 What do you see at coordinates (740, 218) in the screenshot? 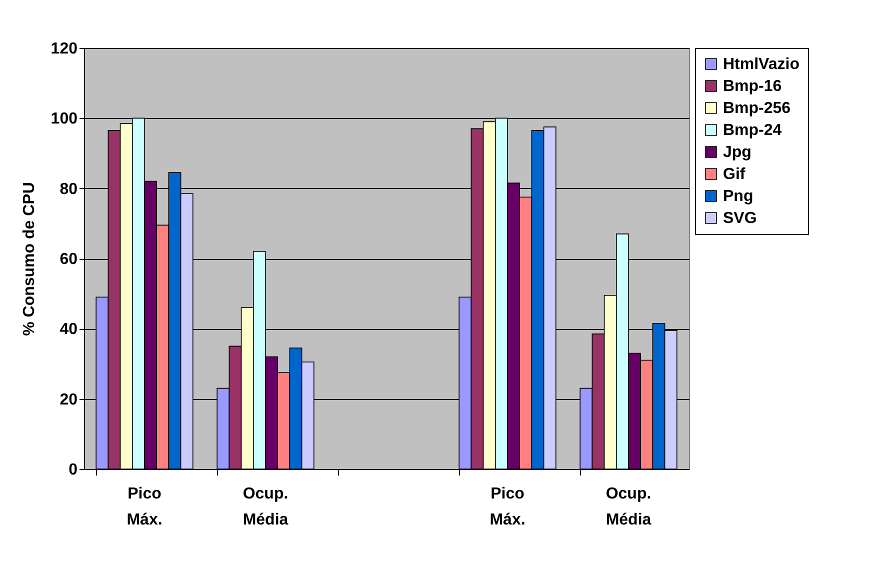
I see `legend-label: SVG` at bounding box center [740, 218].